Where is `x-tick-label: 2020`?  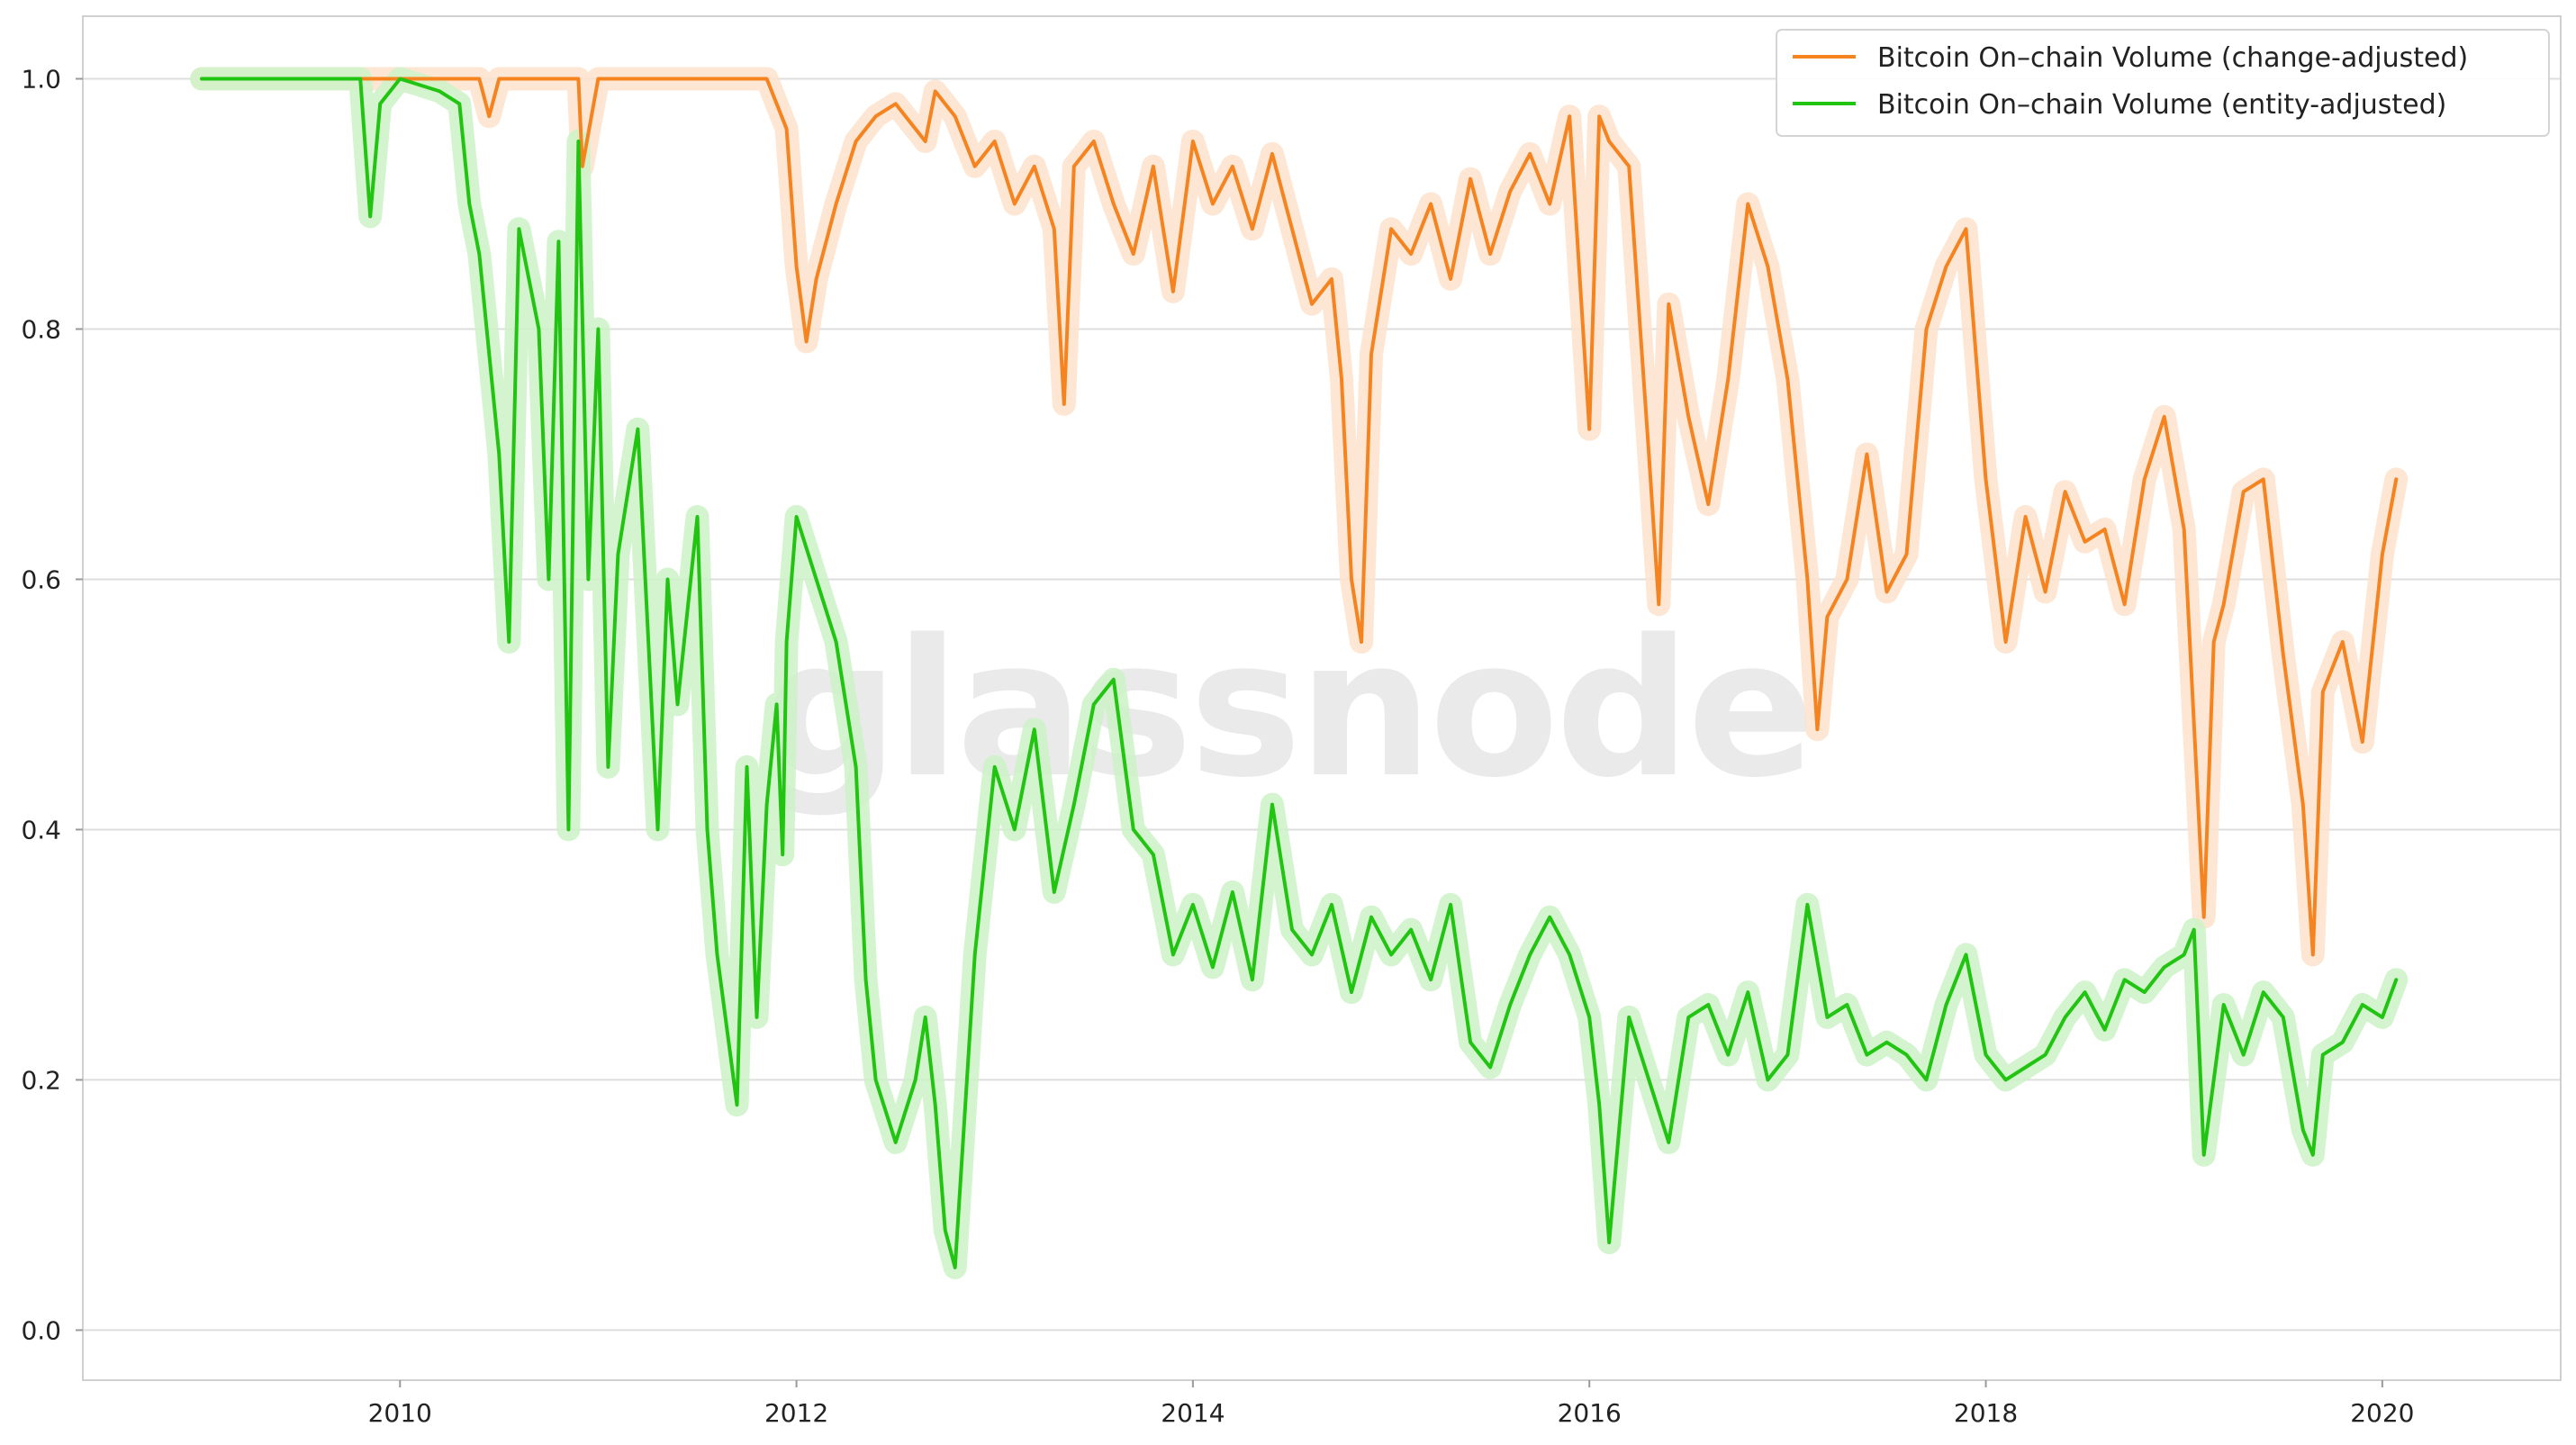
x-tick-label: 2020 is located at coordinates (2382, 1413).